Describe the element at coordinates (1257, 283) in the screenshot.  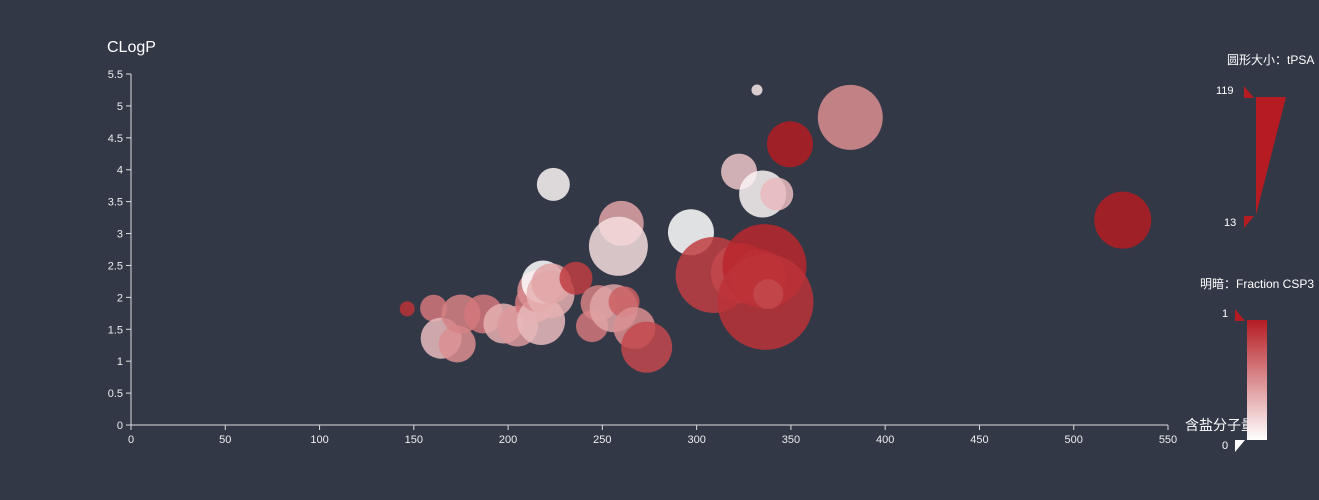
I see `color-visual-map-title: 明暗：Fraction CSP3` at that location.